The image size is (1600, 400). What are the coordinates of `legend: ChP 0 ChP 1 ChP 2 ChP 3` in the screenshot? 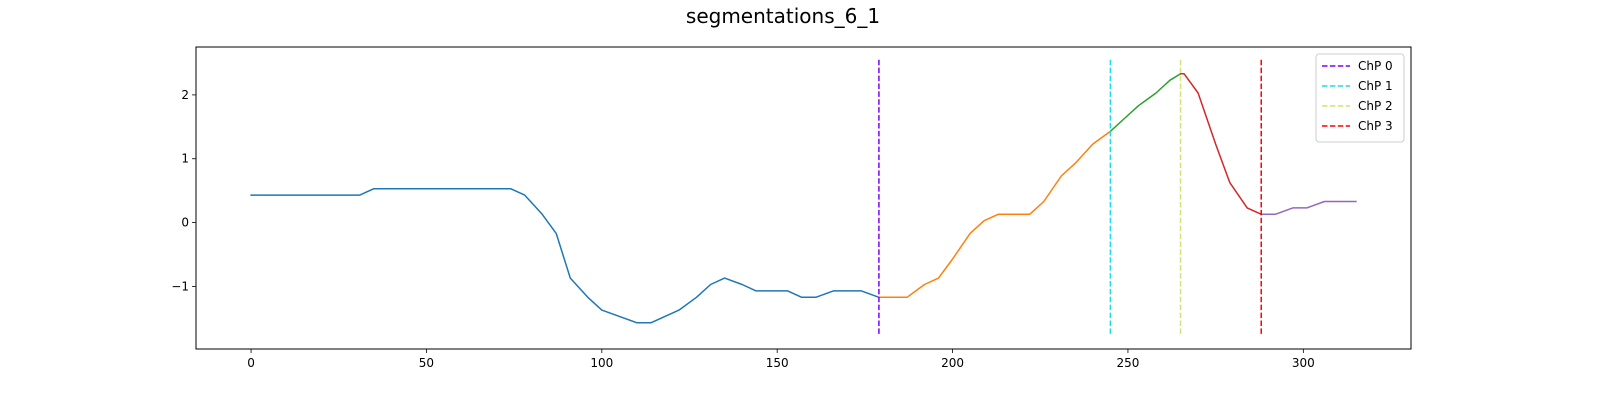 It's located at (1360, 98).